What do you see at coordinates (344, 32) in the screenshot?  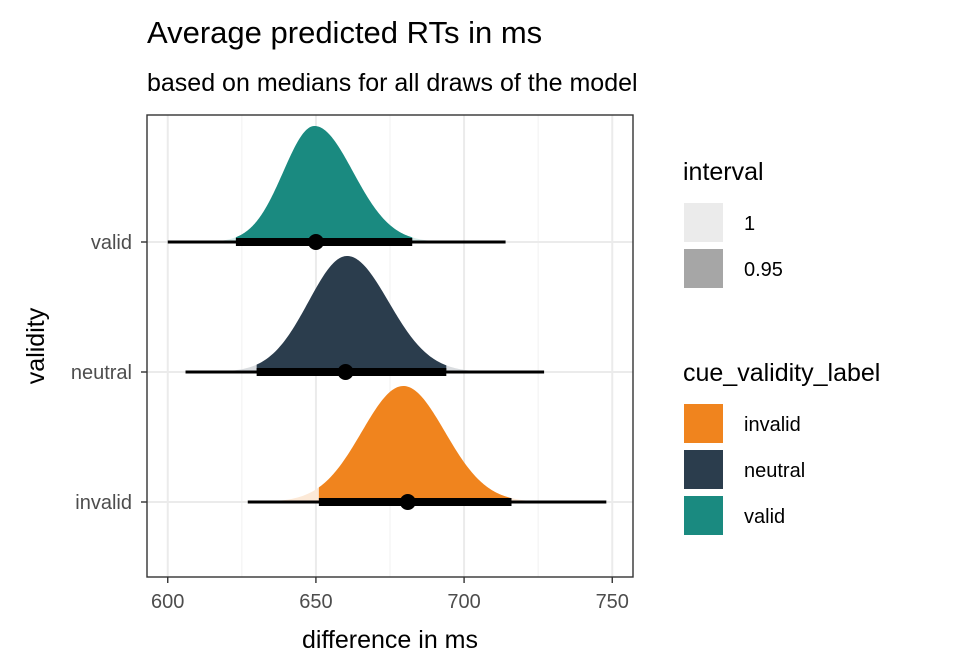 I see `chart-title: Average predicted RTs in ms` at bounding box center [344, 32].